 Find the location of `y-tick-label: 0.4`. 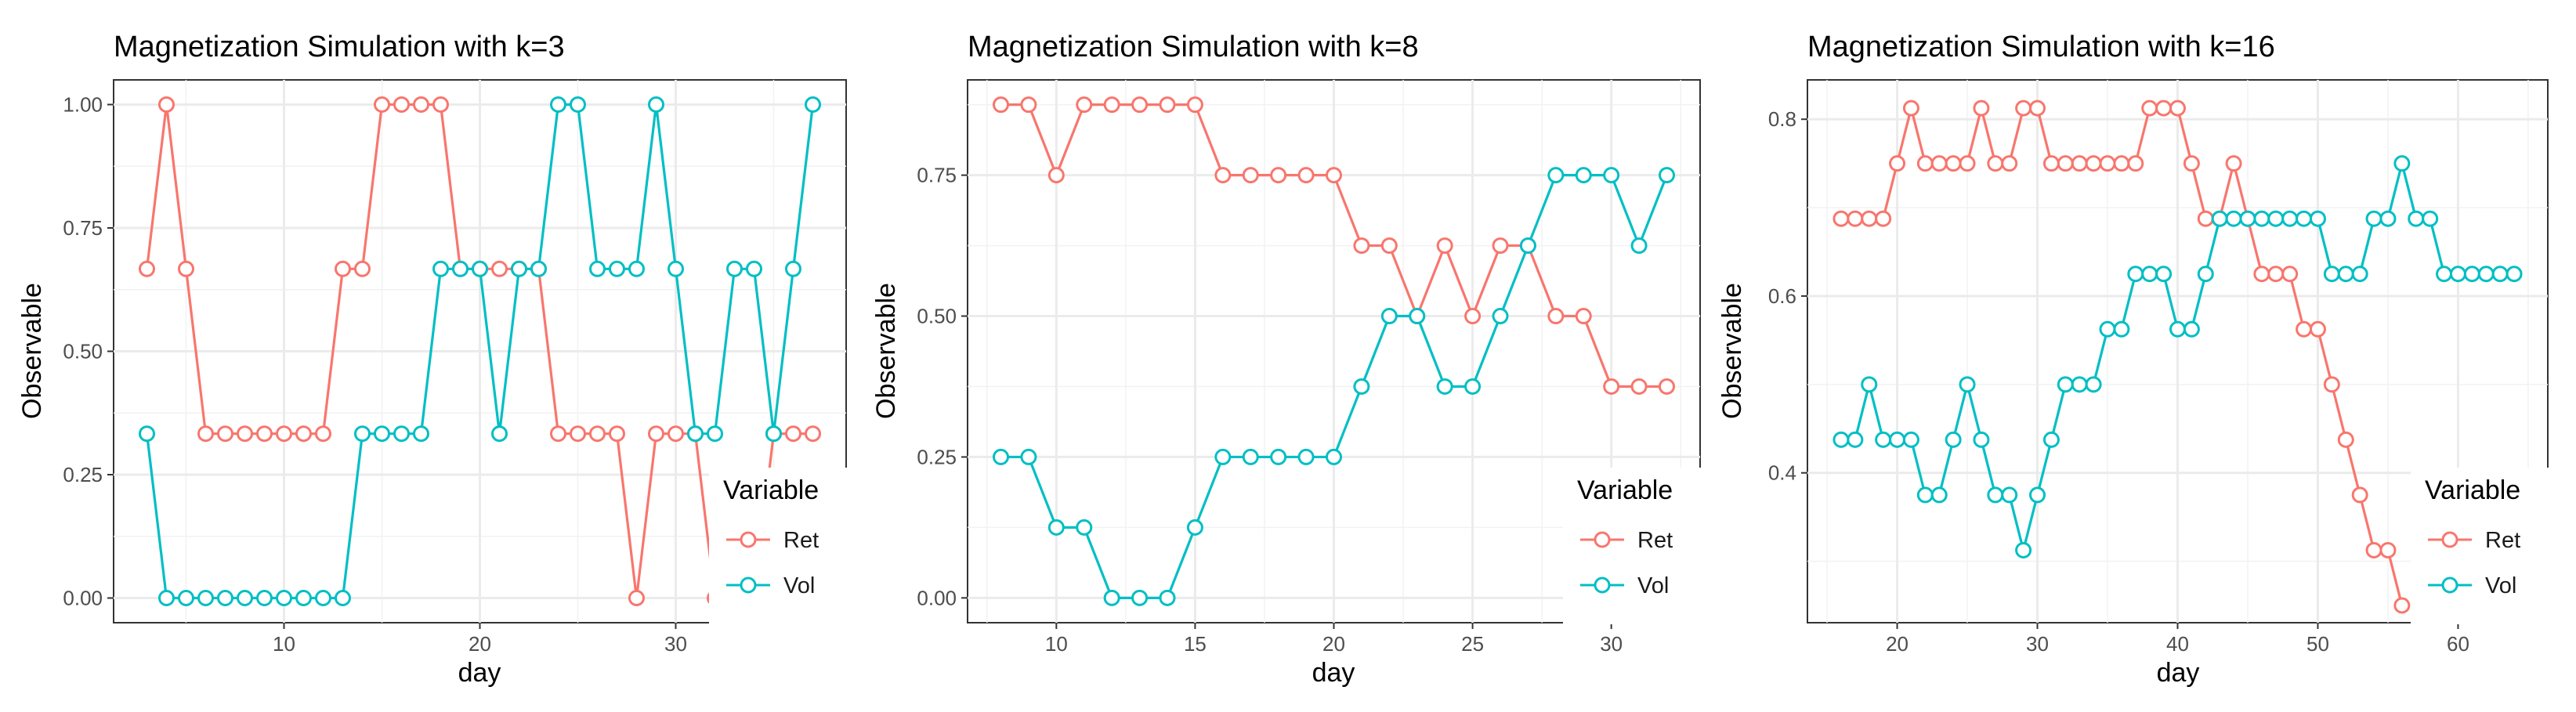

y-tick-label: 0.4 is located at coordinates (1782, 473).